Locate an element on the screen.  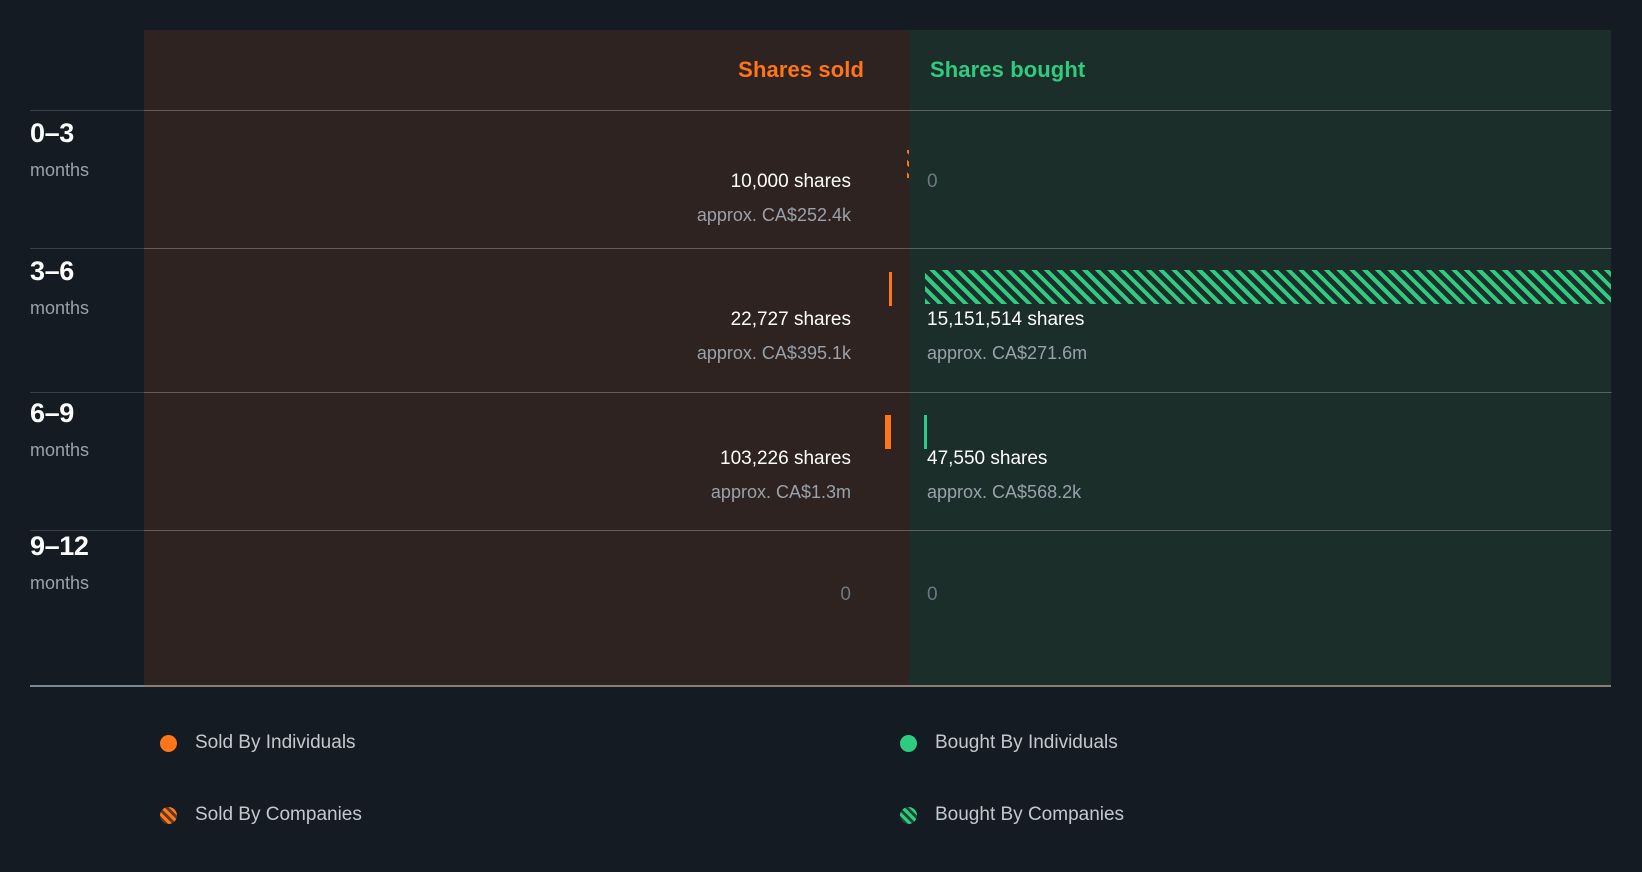
sold-shares-value: 0 is located at coordinates (845, 594).